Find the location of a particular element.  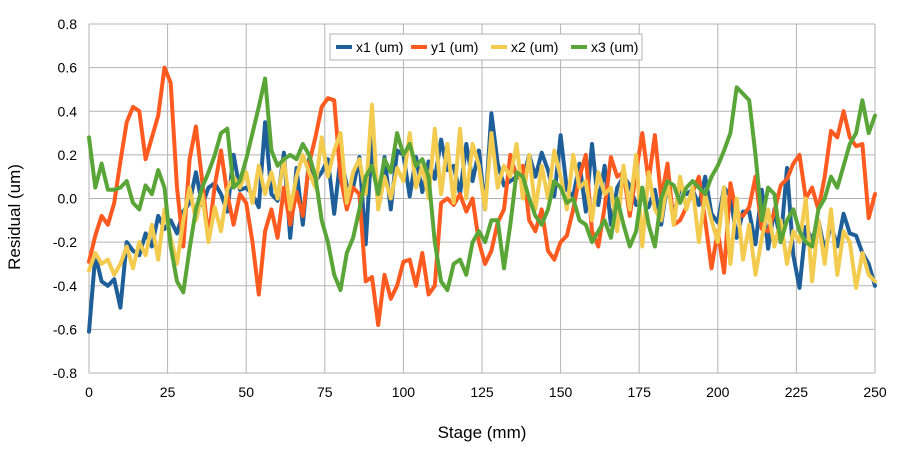

y-tick-label: 0.6 is located at coordinates (68, 68).